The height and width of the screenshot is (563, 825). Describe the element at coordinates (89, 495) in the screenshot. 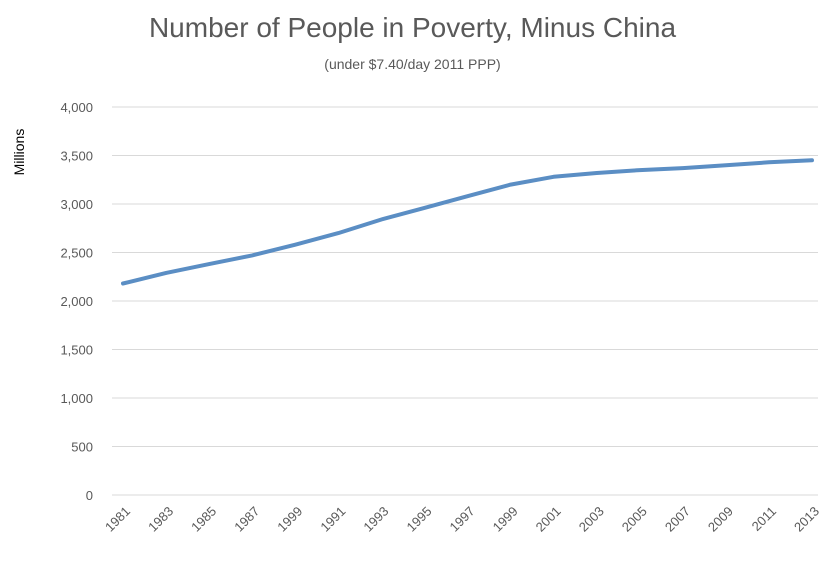

I see `y-tick-label: 0` at that location.